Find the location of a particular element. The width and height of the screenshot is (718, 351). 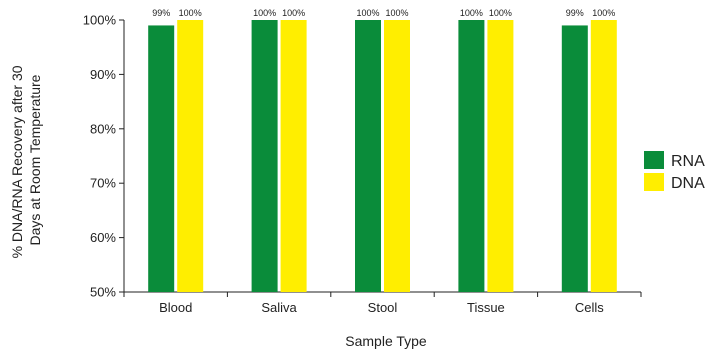

legend-label-rna: RNA is located at coordinates (688, 161).